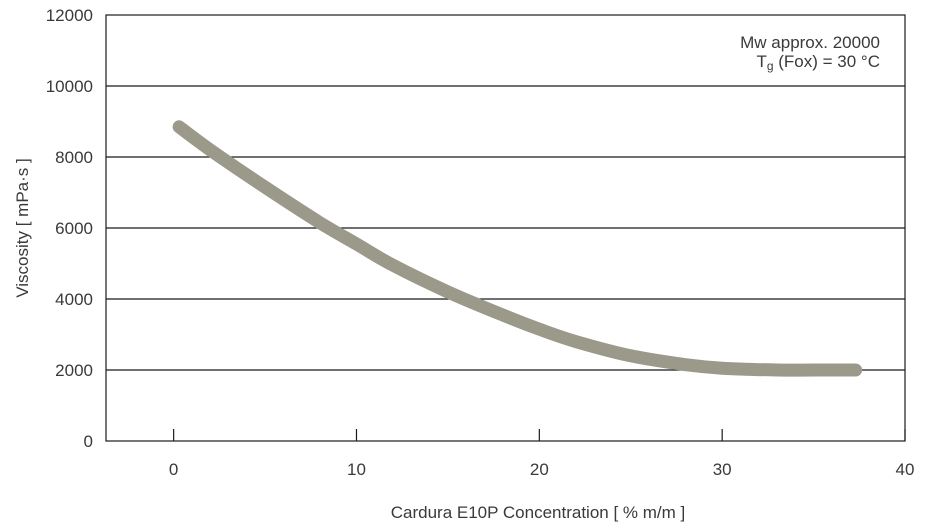  Describe the element at coordinates (69, 86) in the screenshot. I see `y-tick-label-10000: 10000` at that location.